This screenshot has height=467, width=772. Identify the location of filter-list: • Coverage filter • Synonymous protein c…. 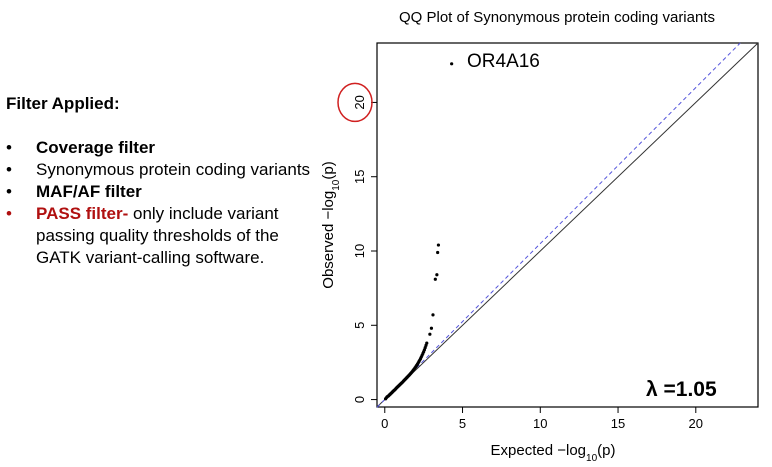
(162, 203).